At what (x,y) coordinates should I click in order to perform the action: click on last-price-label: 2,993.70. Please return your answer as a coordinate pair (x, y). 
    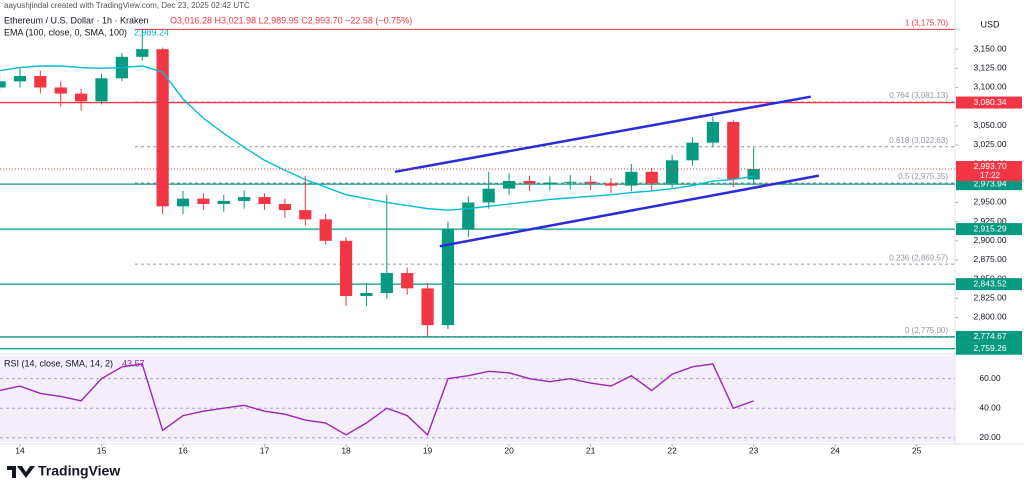
    Looking at the image, I should click on (989, 166).